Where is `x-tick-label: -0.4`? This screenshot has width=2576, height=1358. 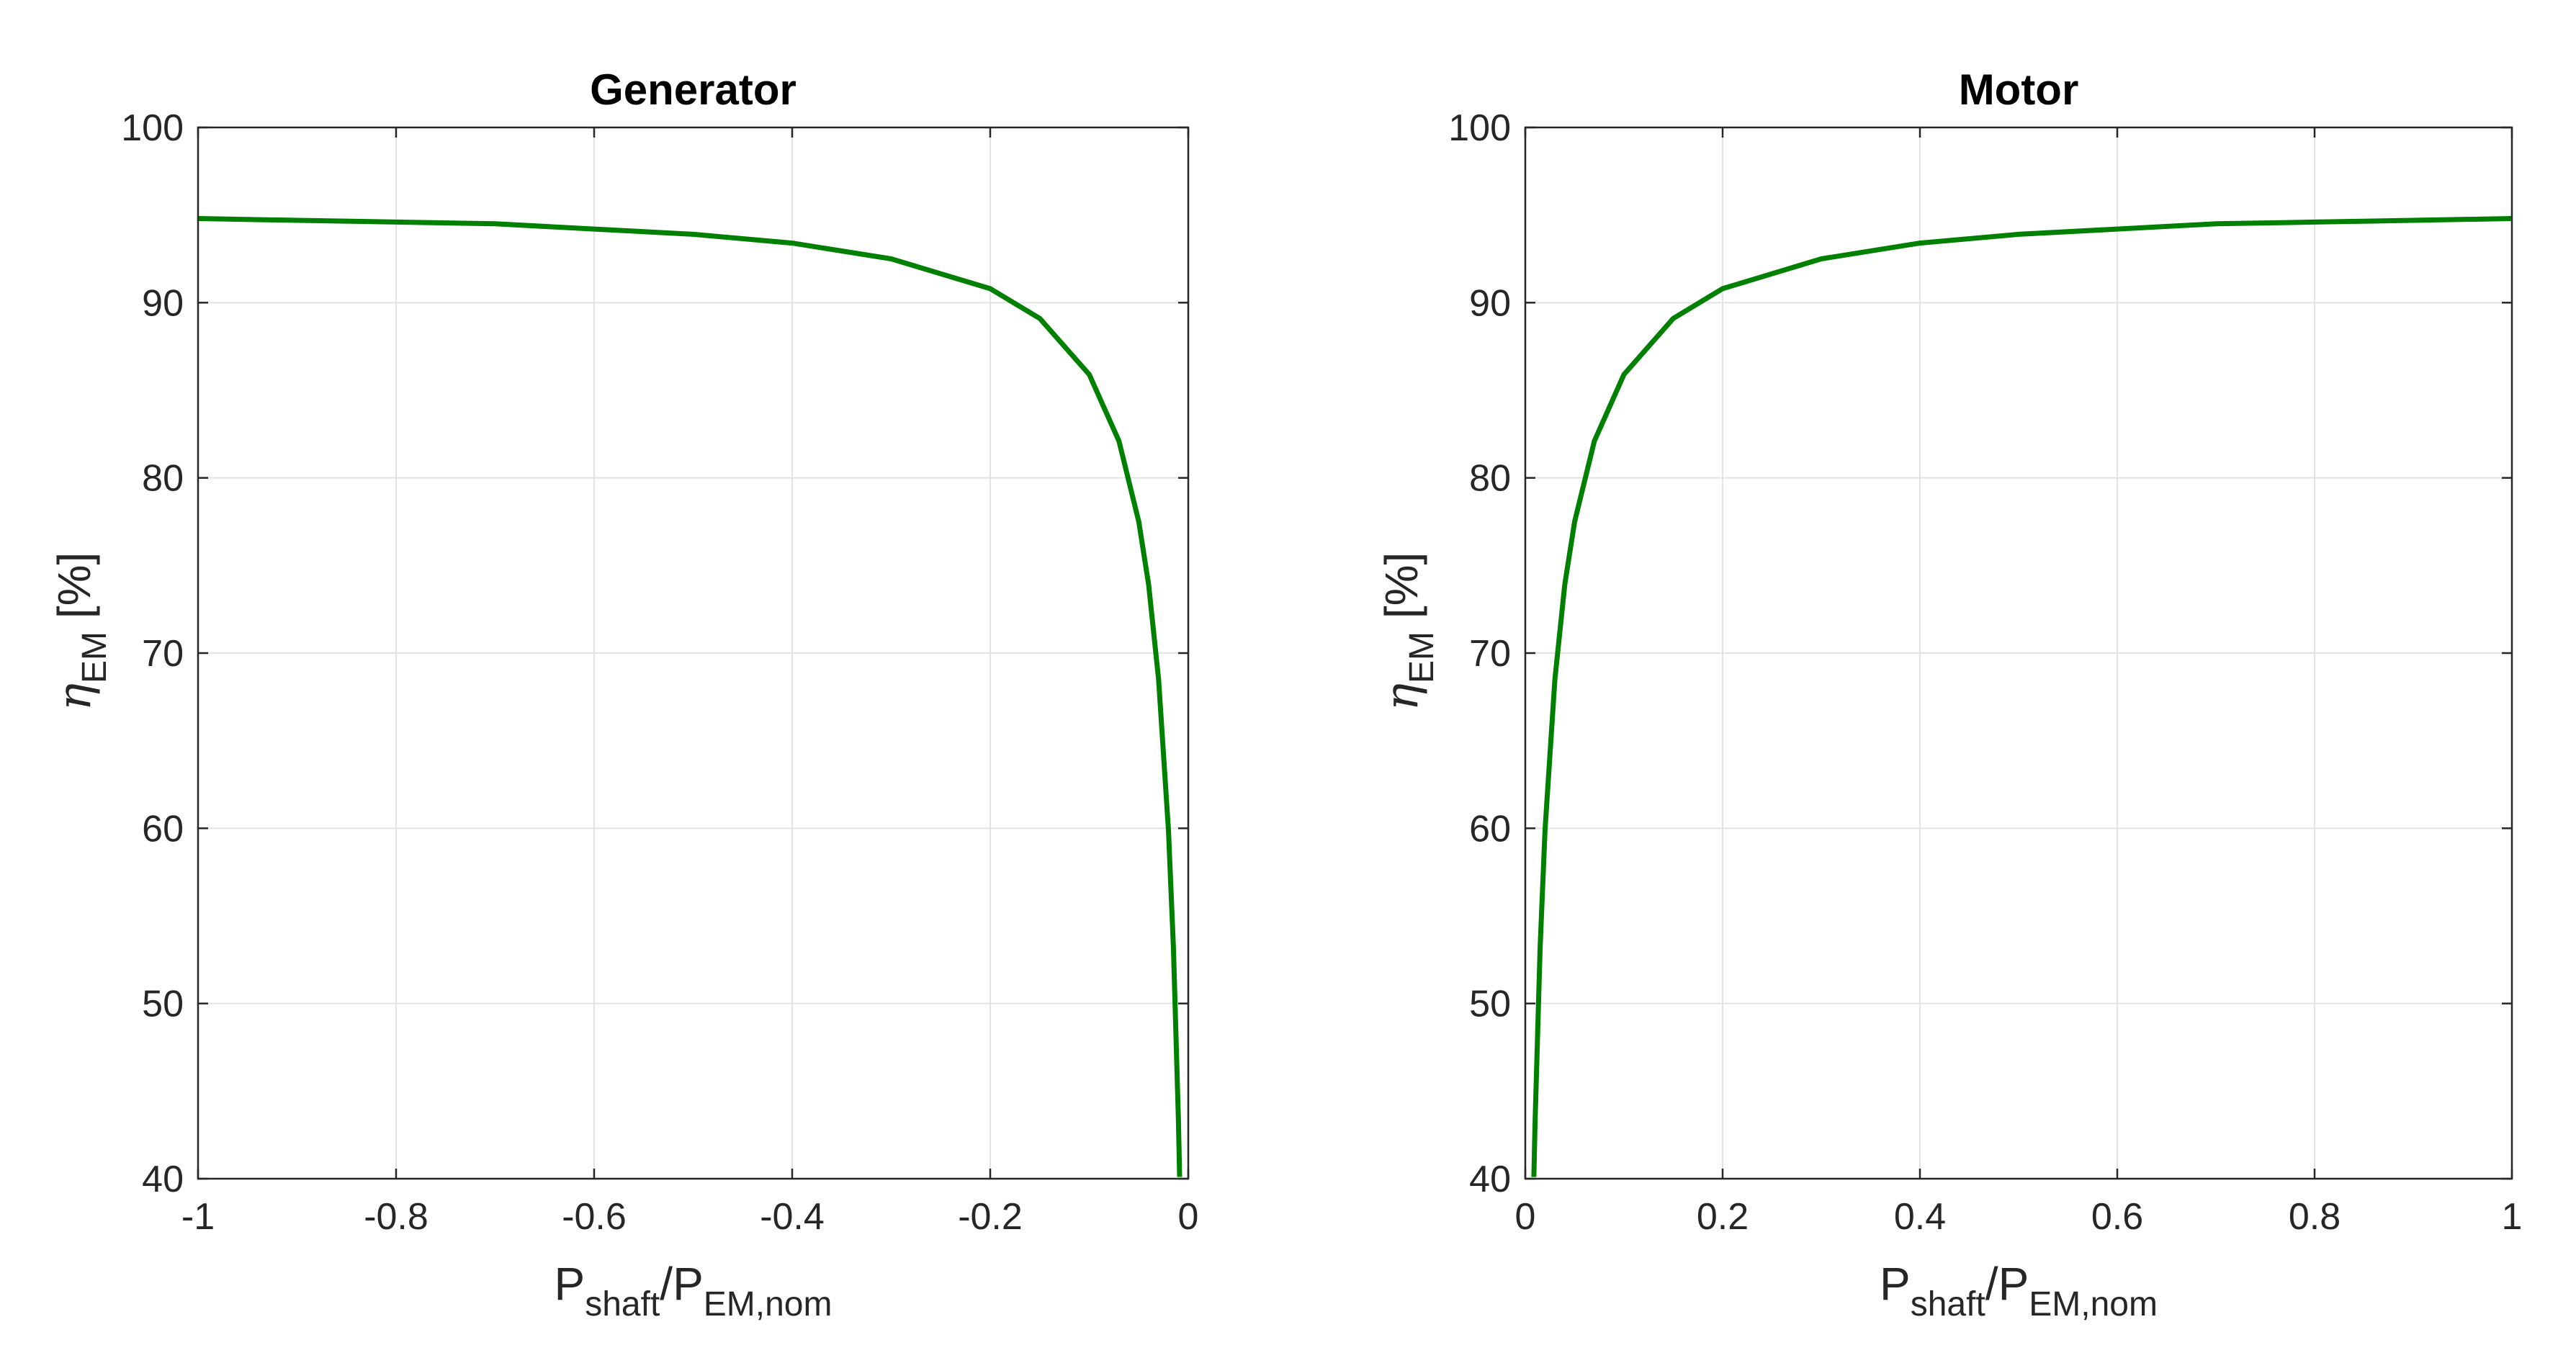 x-tick-label: -0.4 is located at coordinates (792, 1217).